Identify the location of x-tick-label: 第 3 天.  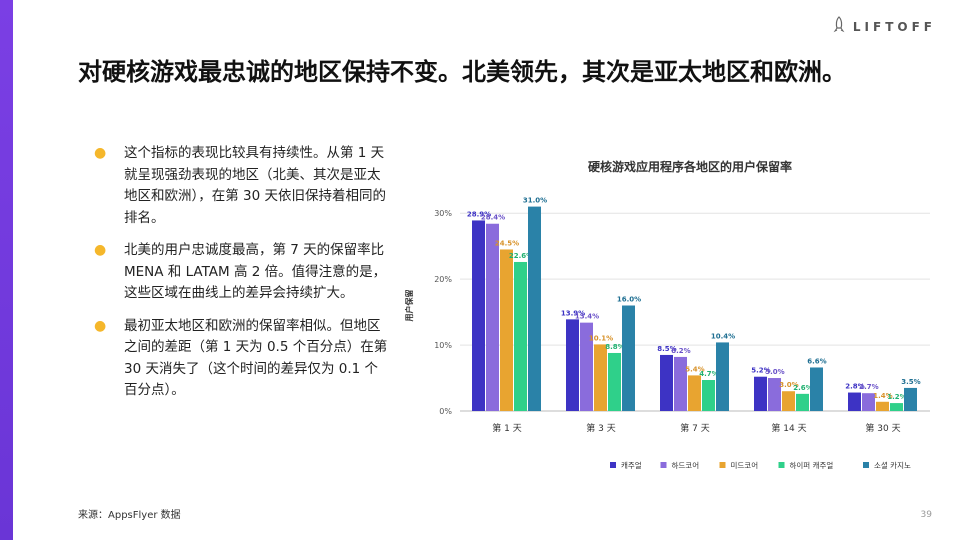
(600, 428).